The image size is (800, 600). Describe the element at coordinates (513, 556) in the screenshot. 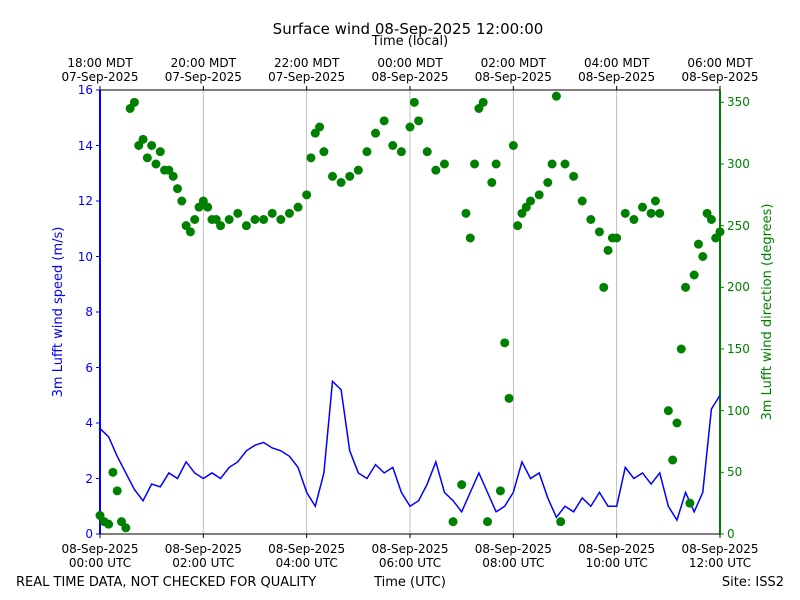

I see `x-tick-label: 08-Sep-2025 08:00 UTC` at that location.